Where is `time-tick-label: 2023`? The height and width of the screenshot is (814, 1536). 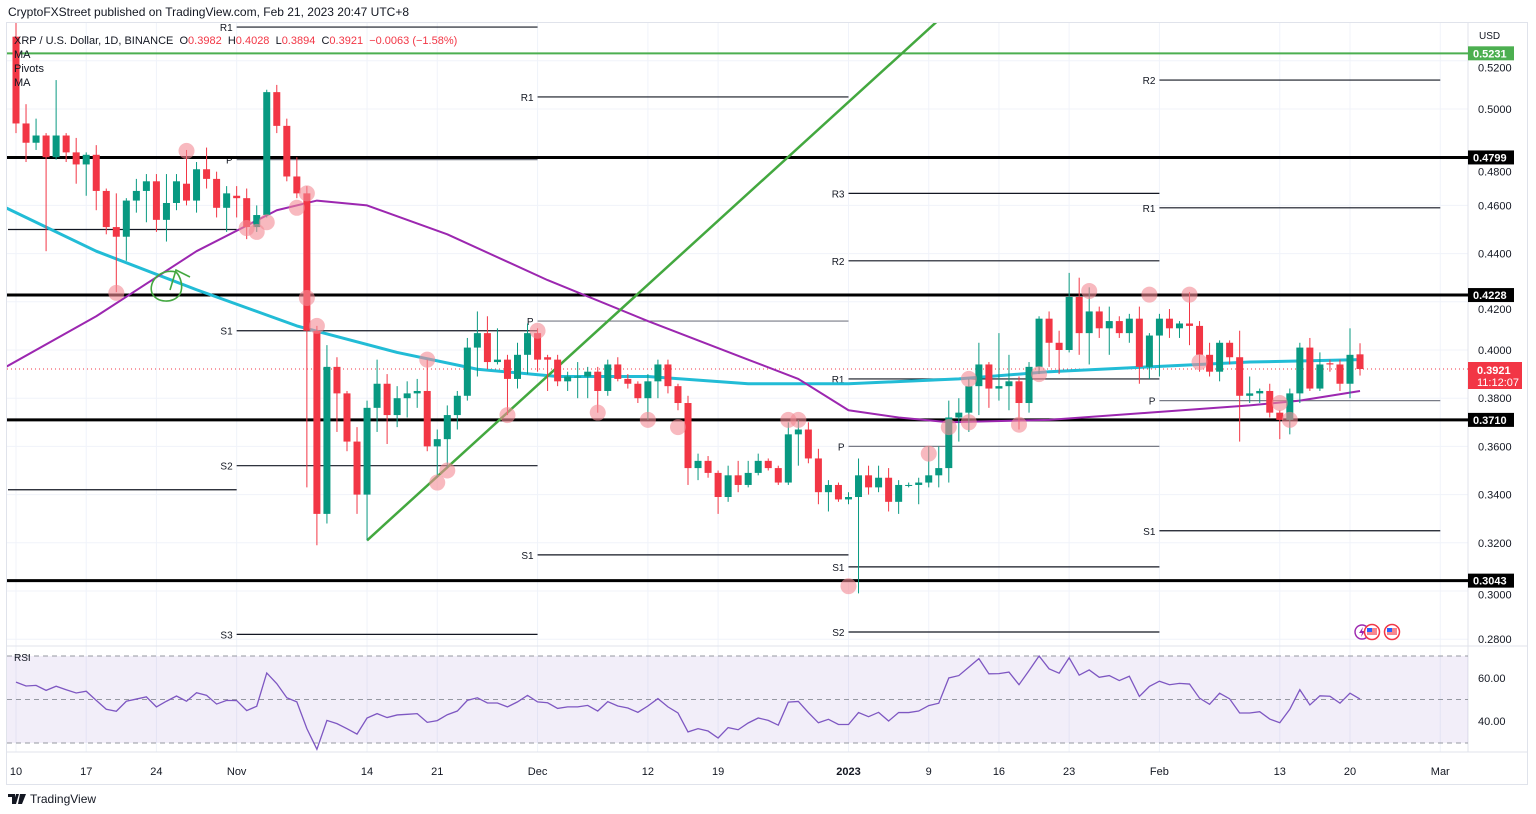 time-tick-label: 2023 is located at coordinates (848, 772).